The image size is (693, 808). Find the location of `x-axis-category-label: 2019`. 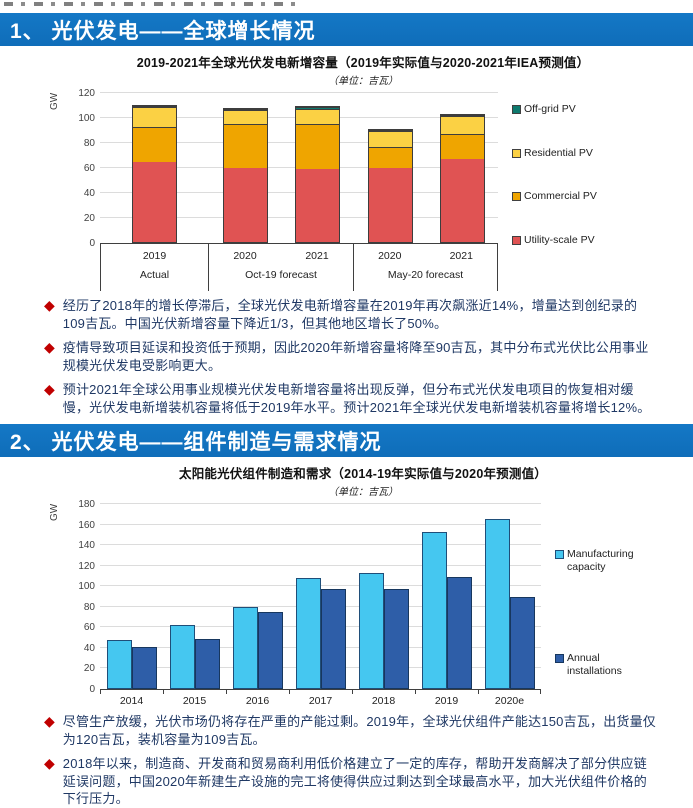

x-axis-category-label: 2019 is located at coordinates (446, 701).